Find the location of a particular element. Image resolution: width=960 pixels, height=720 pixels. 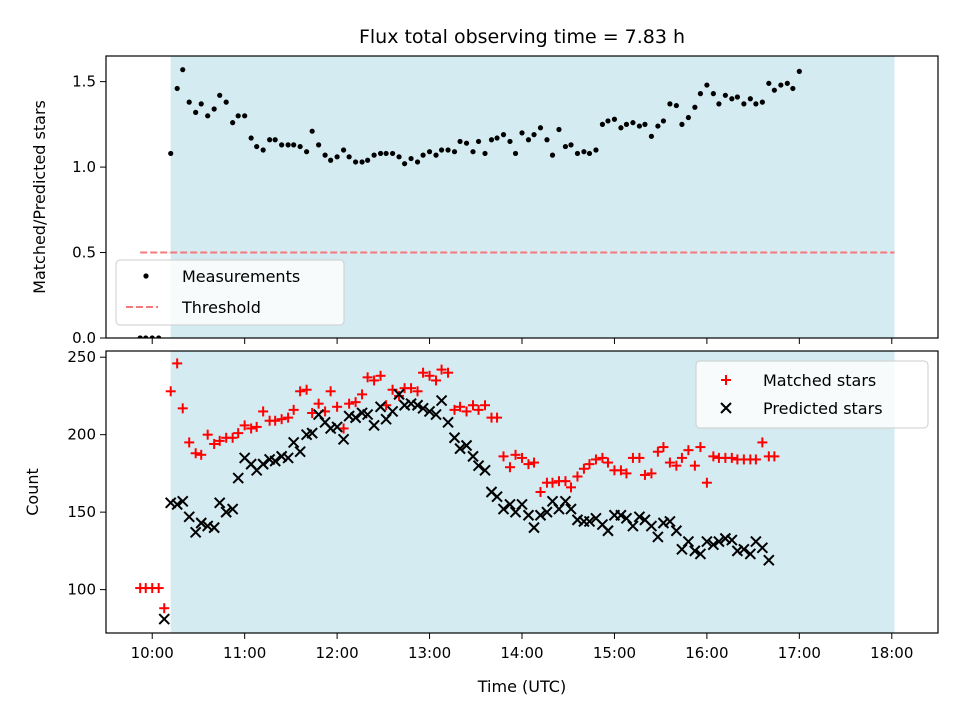

legend-marker-measurements is located at coordinates (146, 276).